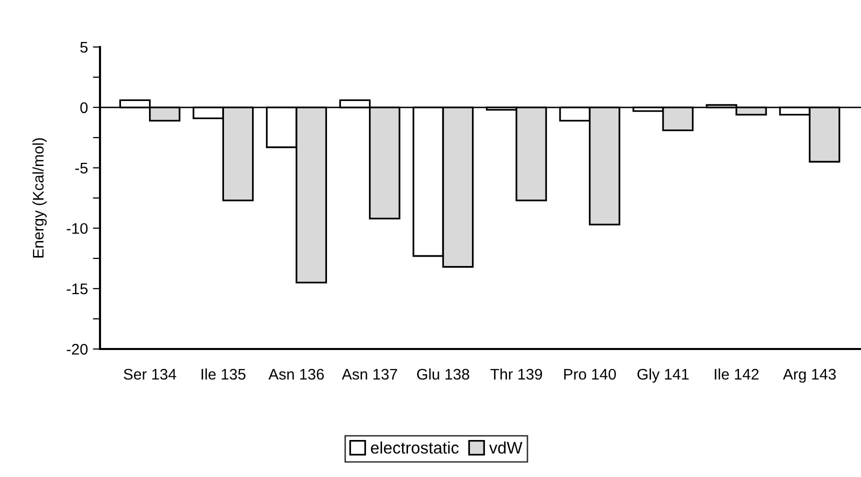 Image resolution: width=861 pixels, height=477 pixels. Describe the element at coordinates (150, 374) in the screenshot. I see `x-tick-label: Ser 134` at that location.